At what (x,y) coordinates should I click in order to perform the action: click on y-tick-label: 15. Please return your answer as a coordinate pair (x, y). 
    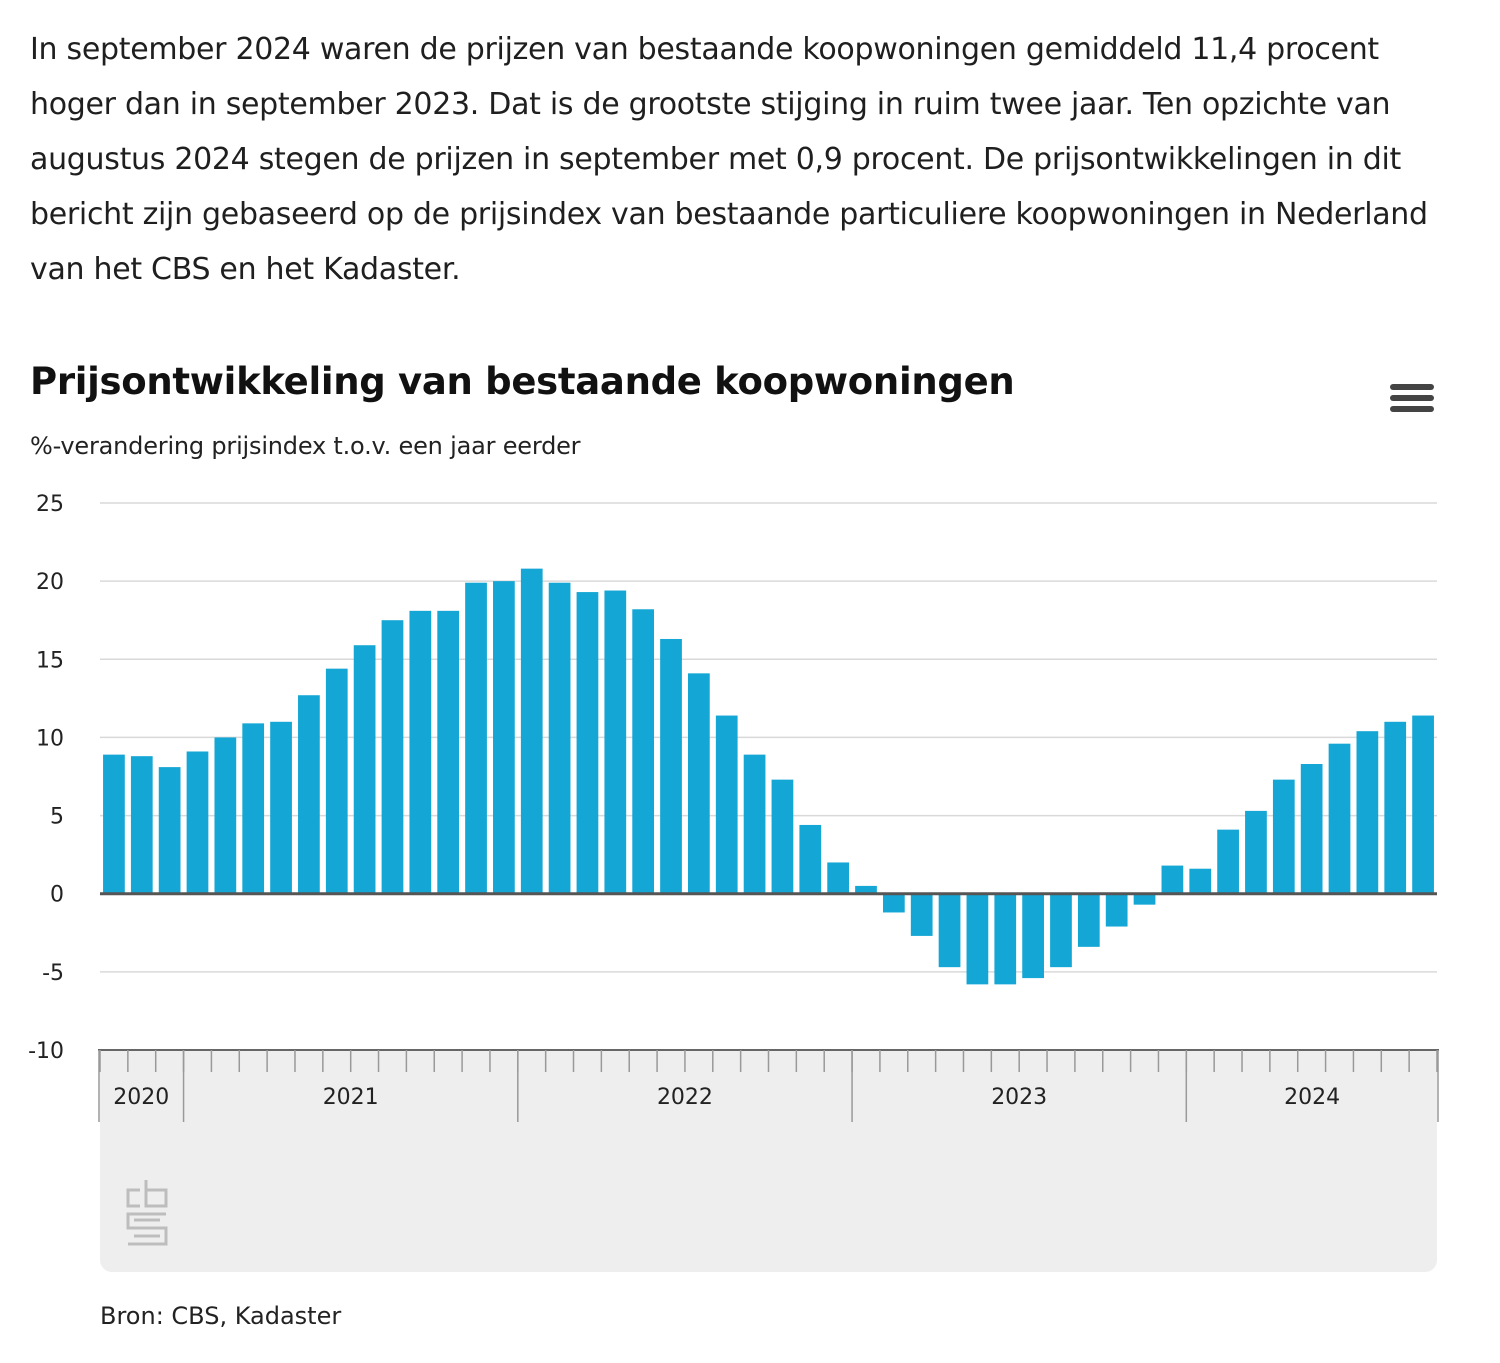
    Looking at the image, I should click on (50, 660).